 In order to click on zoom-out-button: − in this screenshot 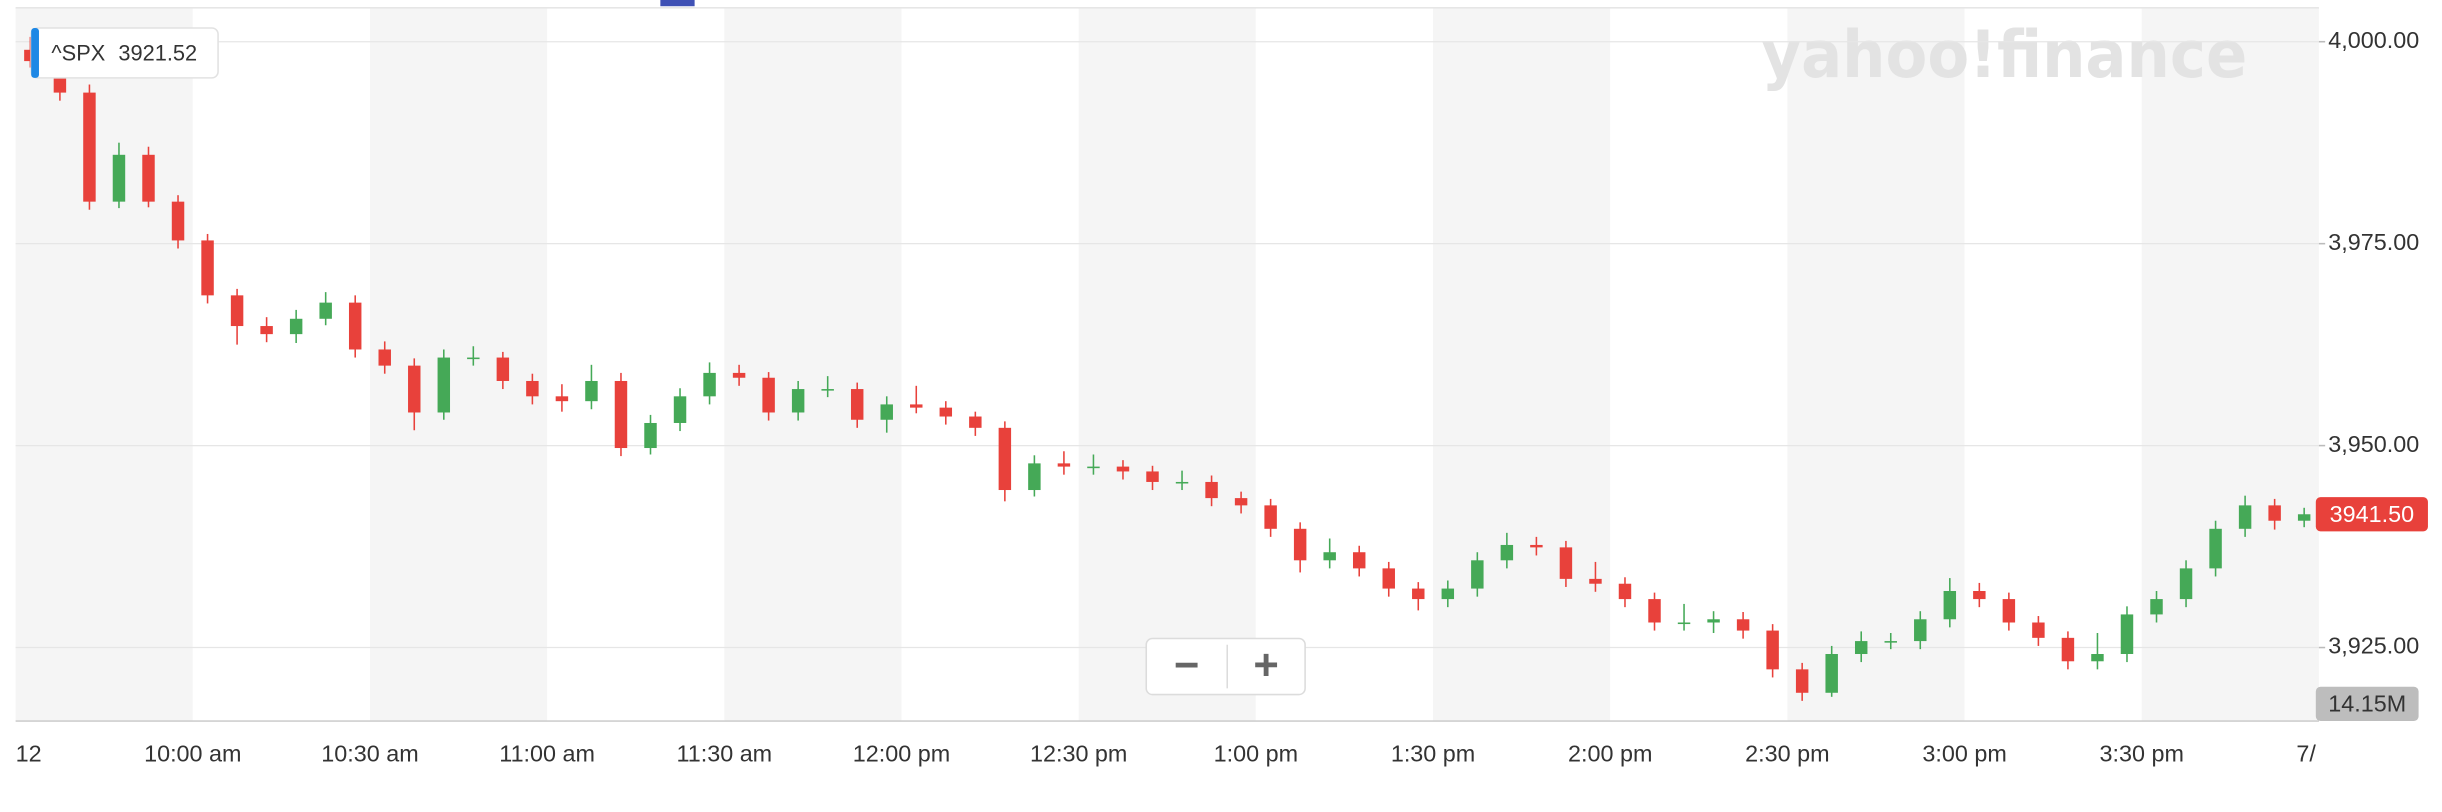, I will do `click(1186, 666)`.